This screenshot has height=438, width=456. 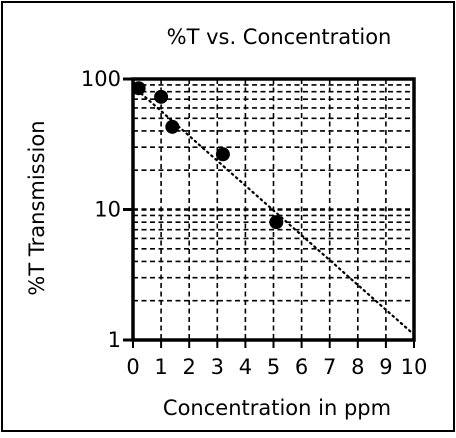 I want to click on y-tick-label: 1, so click(x=114, y=340).